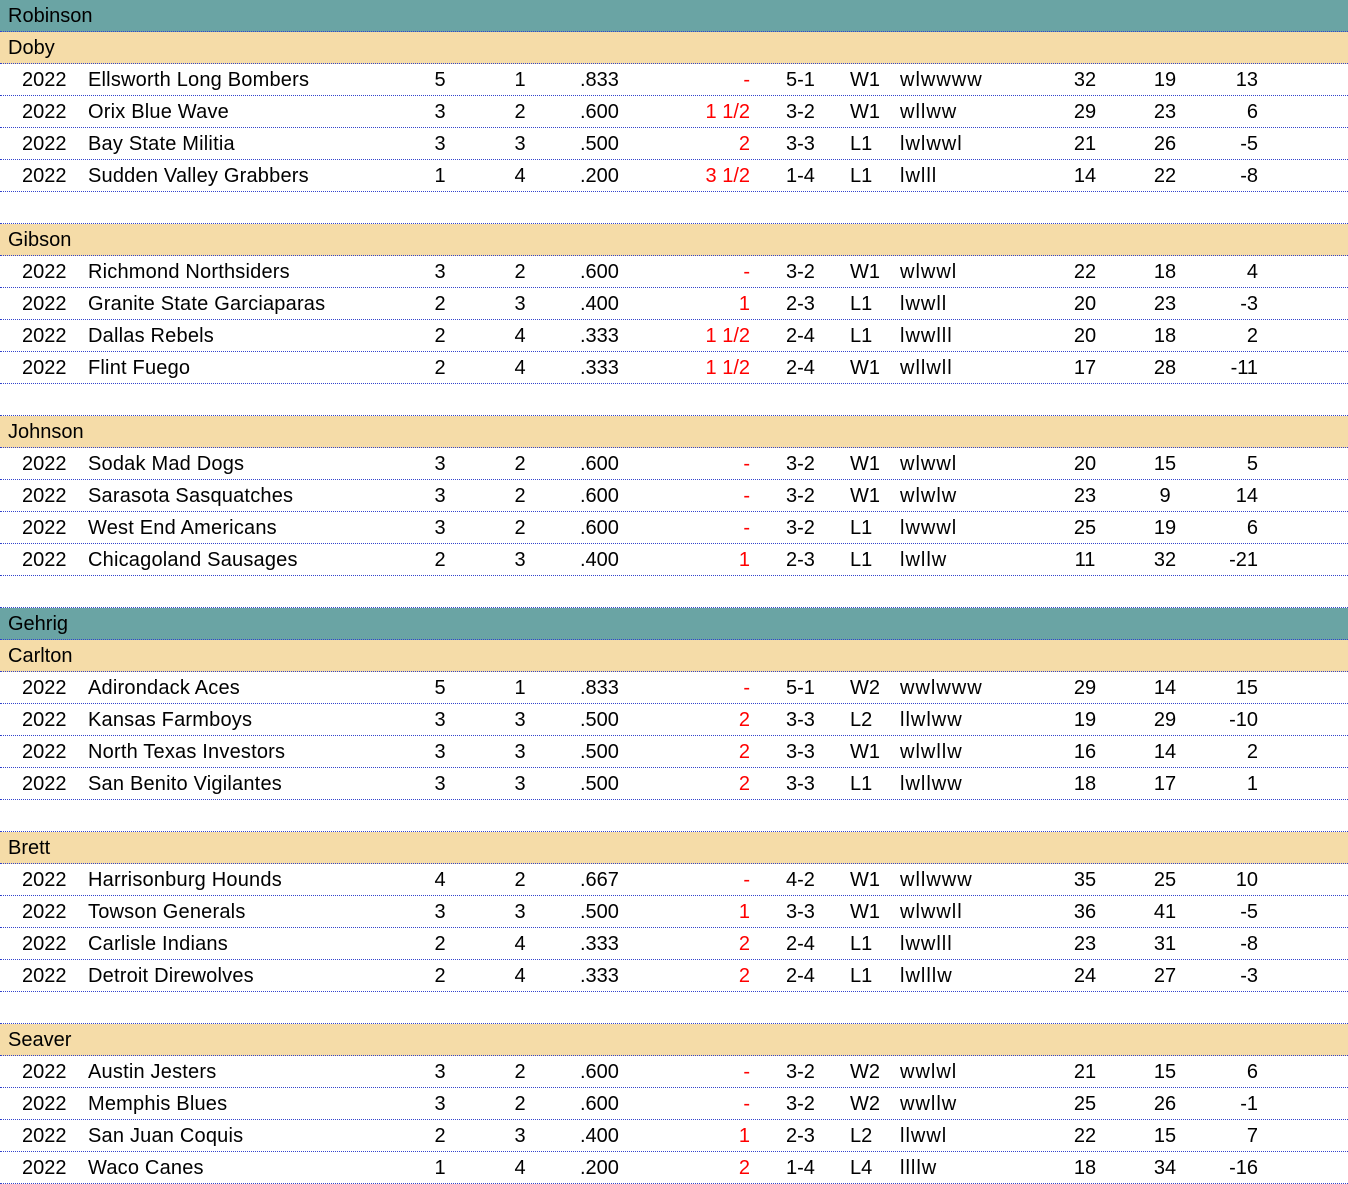 The height and width of the screenshot is (1184, 1348). What do you see at coordinates (746, 464) in the screenshot?
I see `games-behind-cell: -` at bounding box center [746, 464].